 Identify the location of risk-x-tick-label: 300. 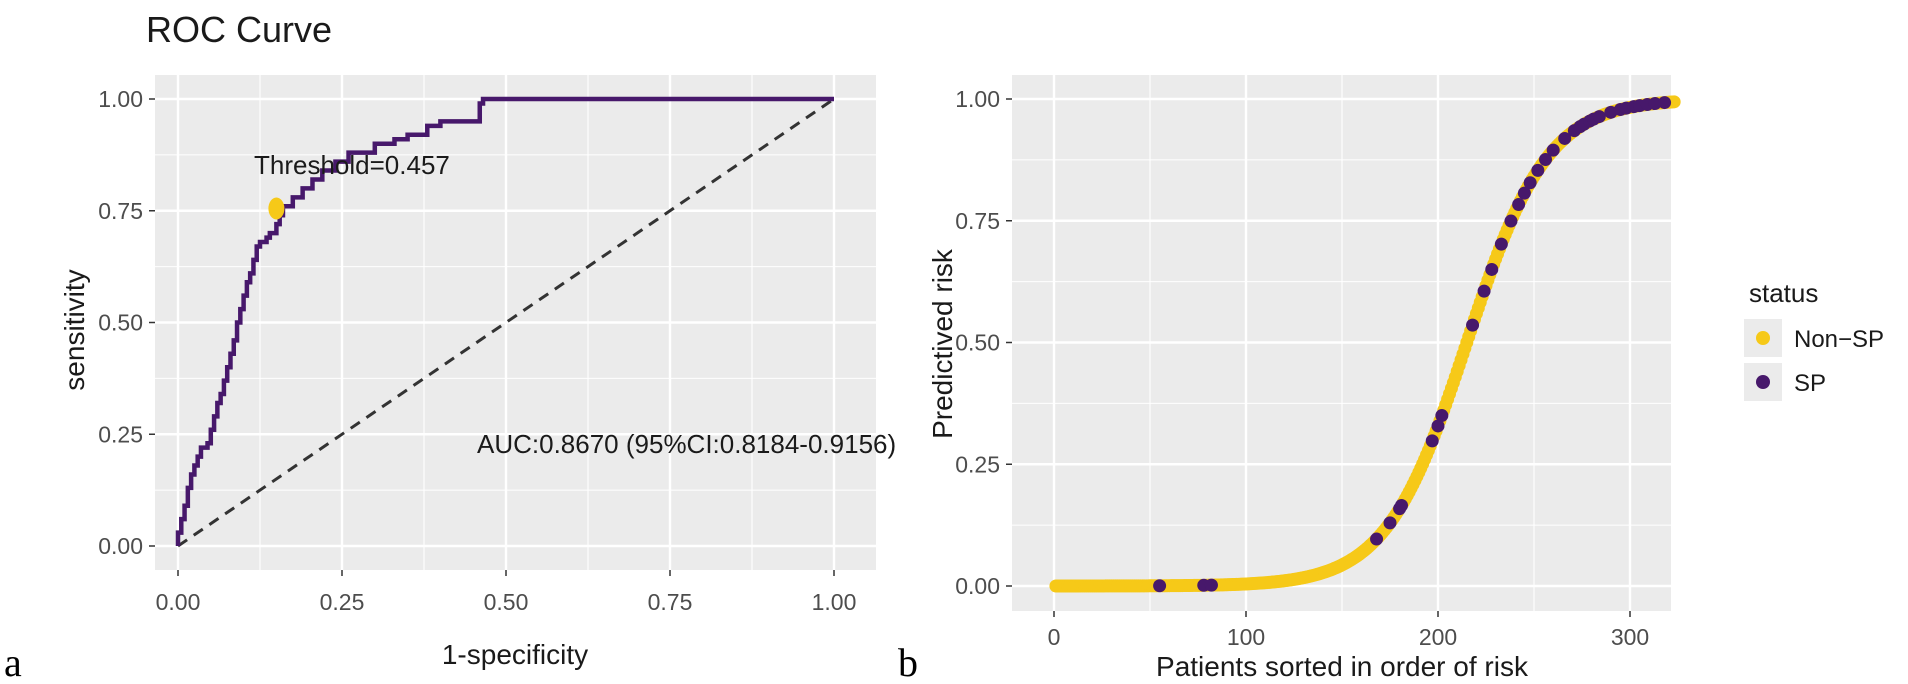
(1630, 637).